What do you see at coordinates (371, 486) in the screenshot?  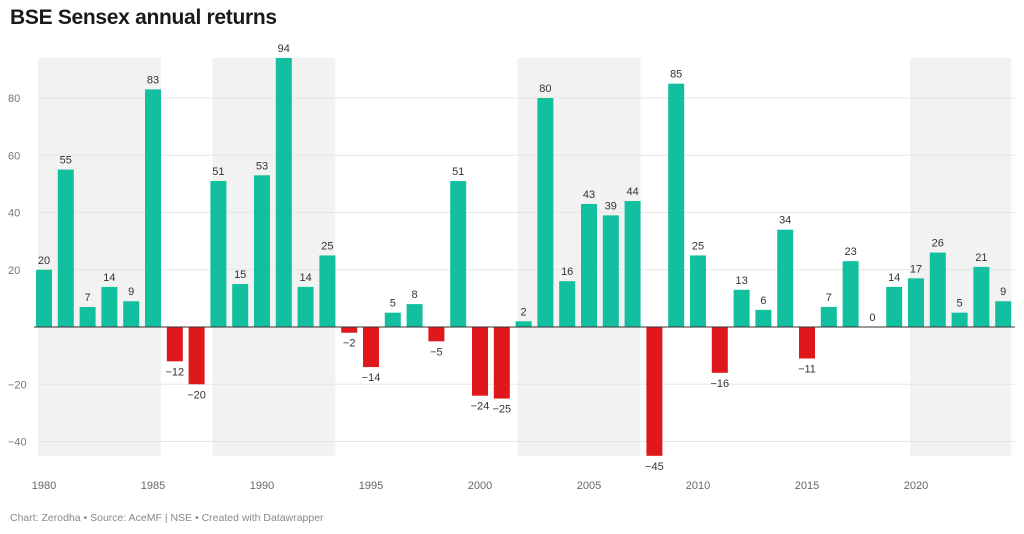 I see `x-tick-label: 1995` at bounding box center [371, 486].